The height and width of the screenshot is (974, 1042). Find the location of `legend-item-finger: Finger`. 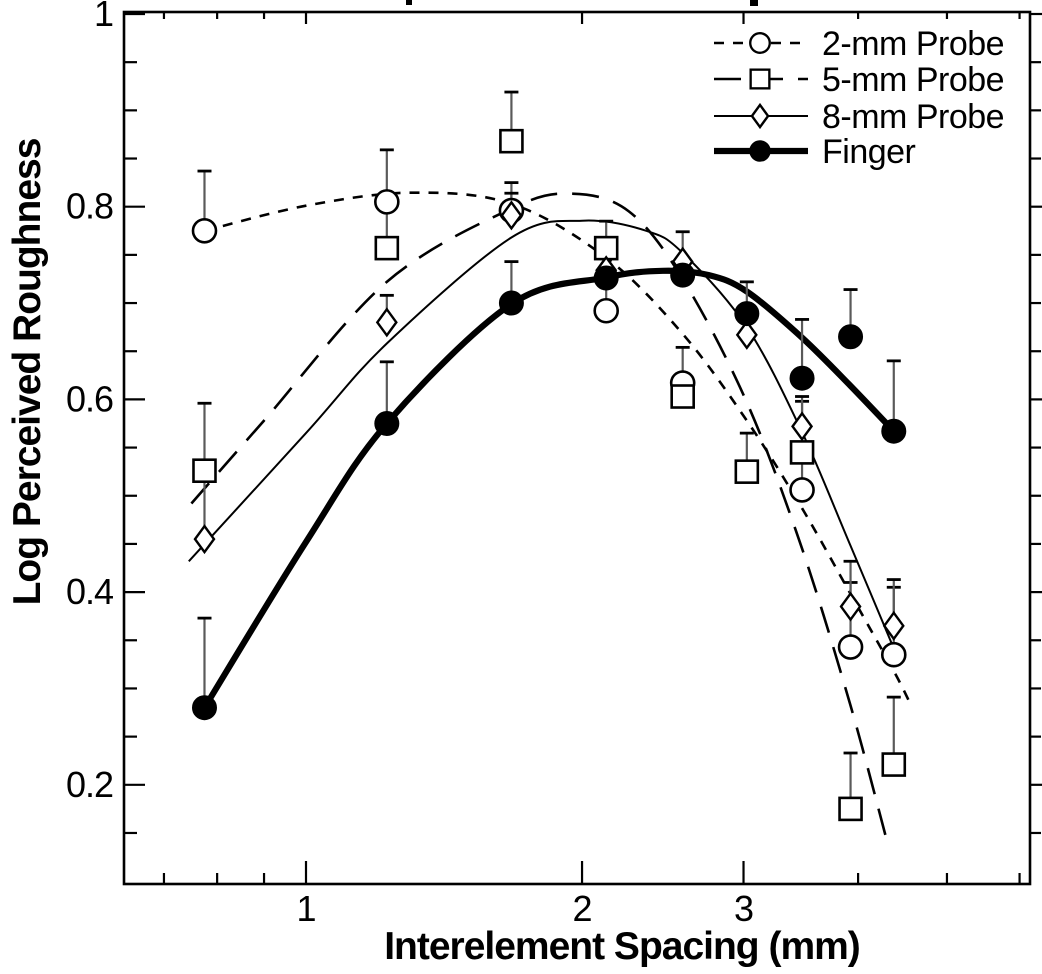

legend-item-finger: Finger is located at coordinates (815, 152).